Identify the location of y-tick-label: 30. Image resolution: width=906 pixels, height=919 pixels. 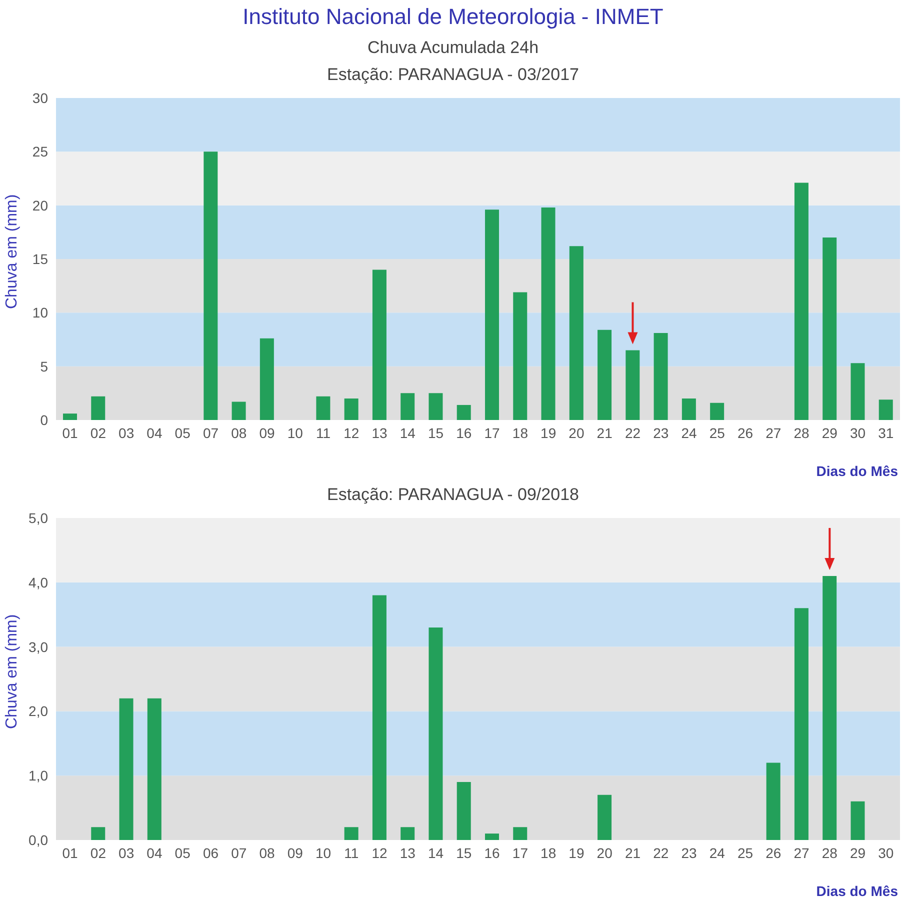
(40, 98).